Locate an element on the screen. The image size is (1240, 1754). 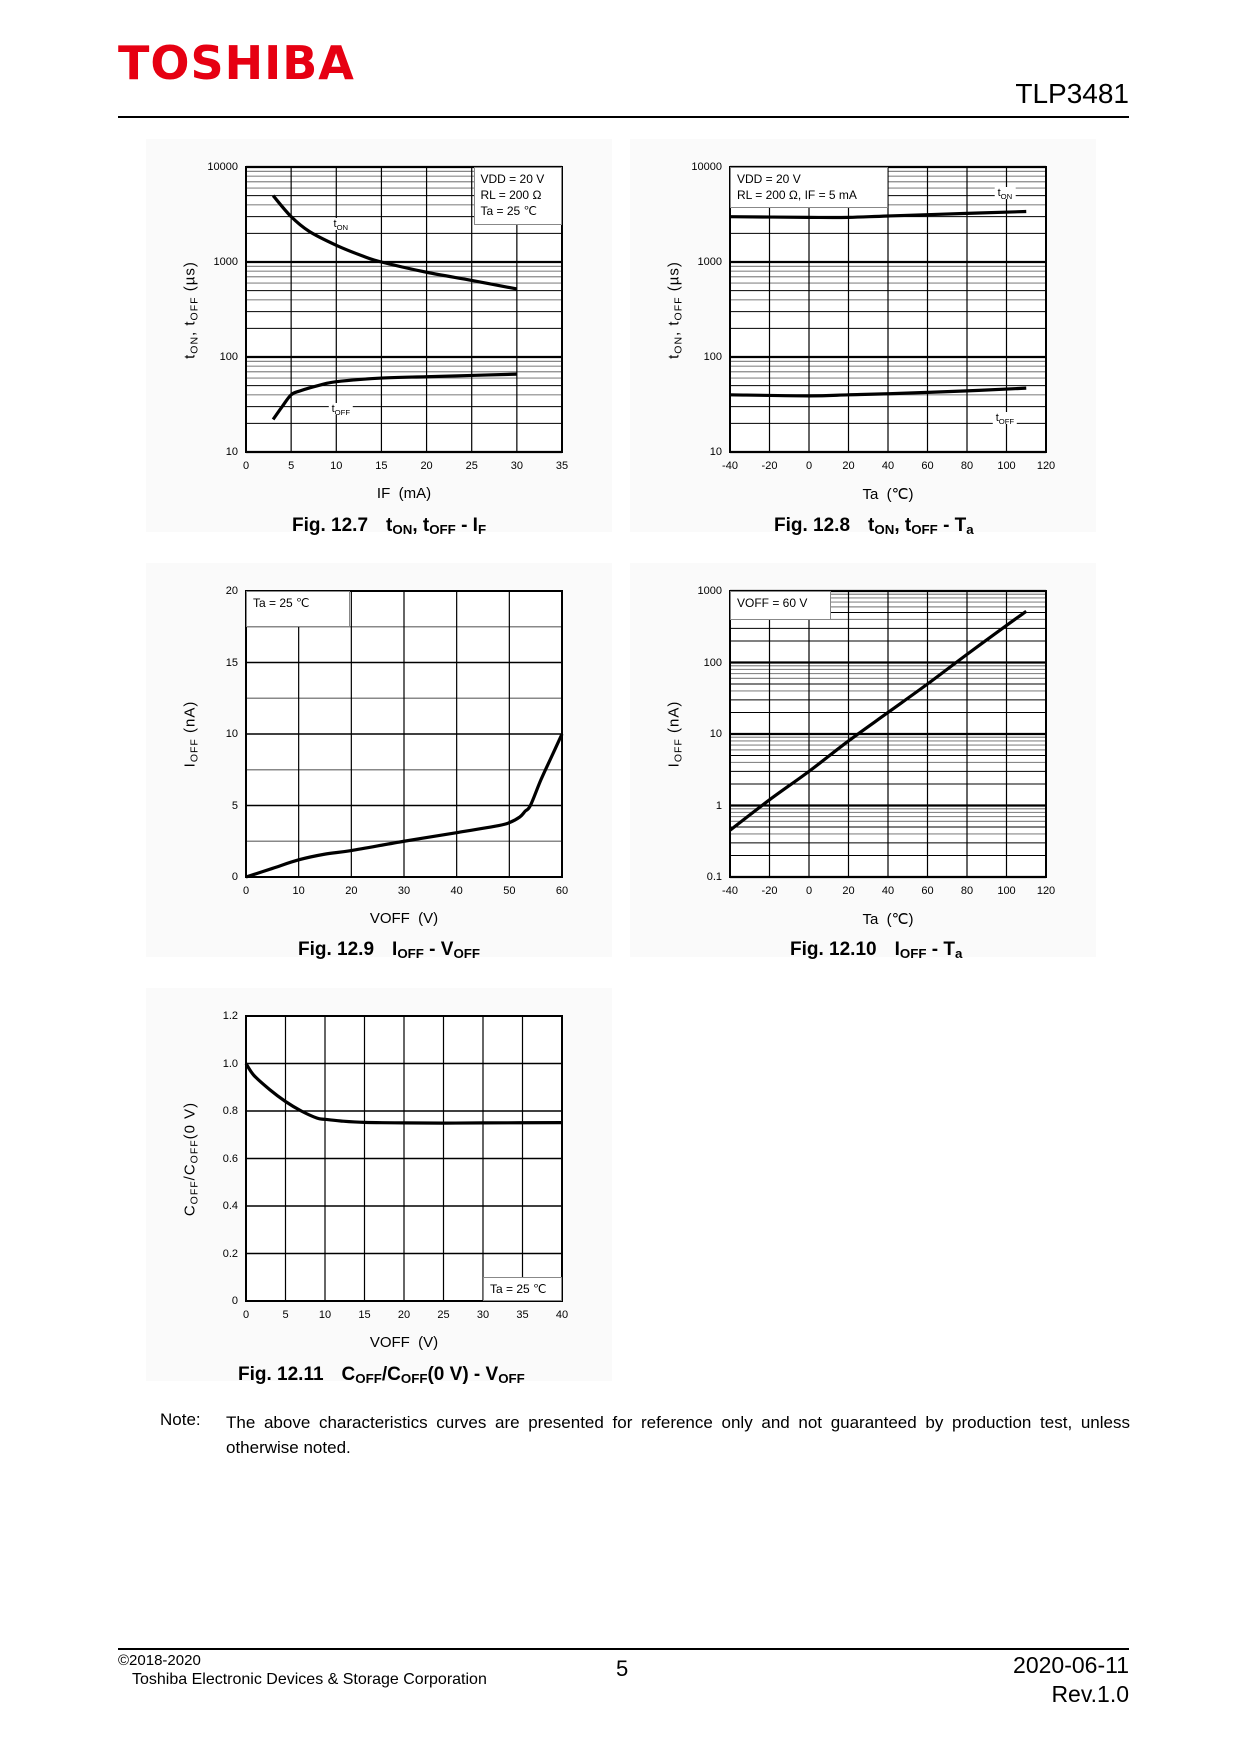
figure-caption: Fig. 12.10 IOFF - Ta is located at coordinates (876, 950).